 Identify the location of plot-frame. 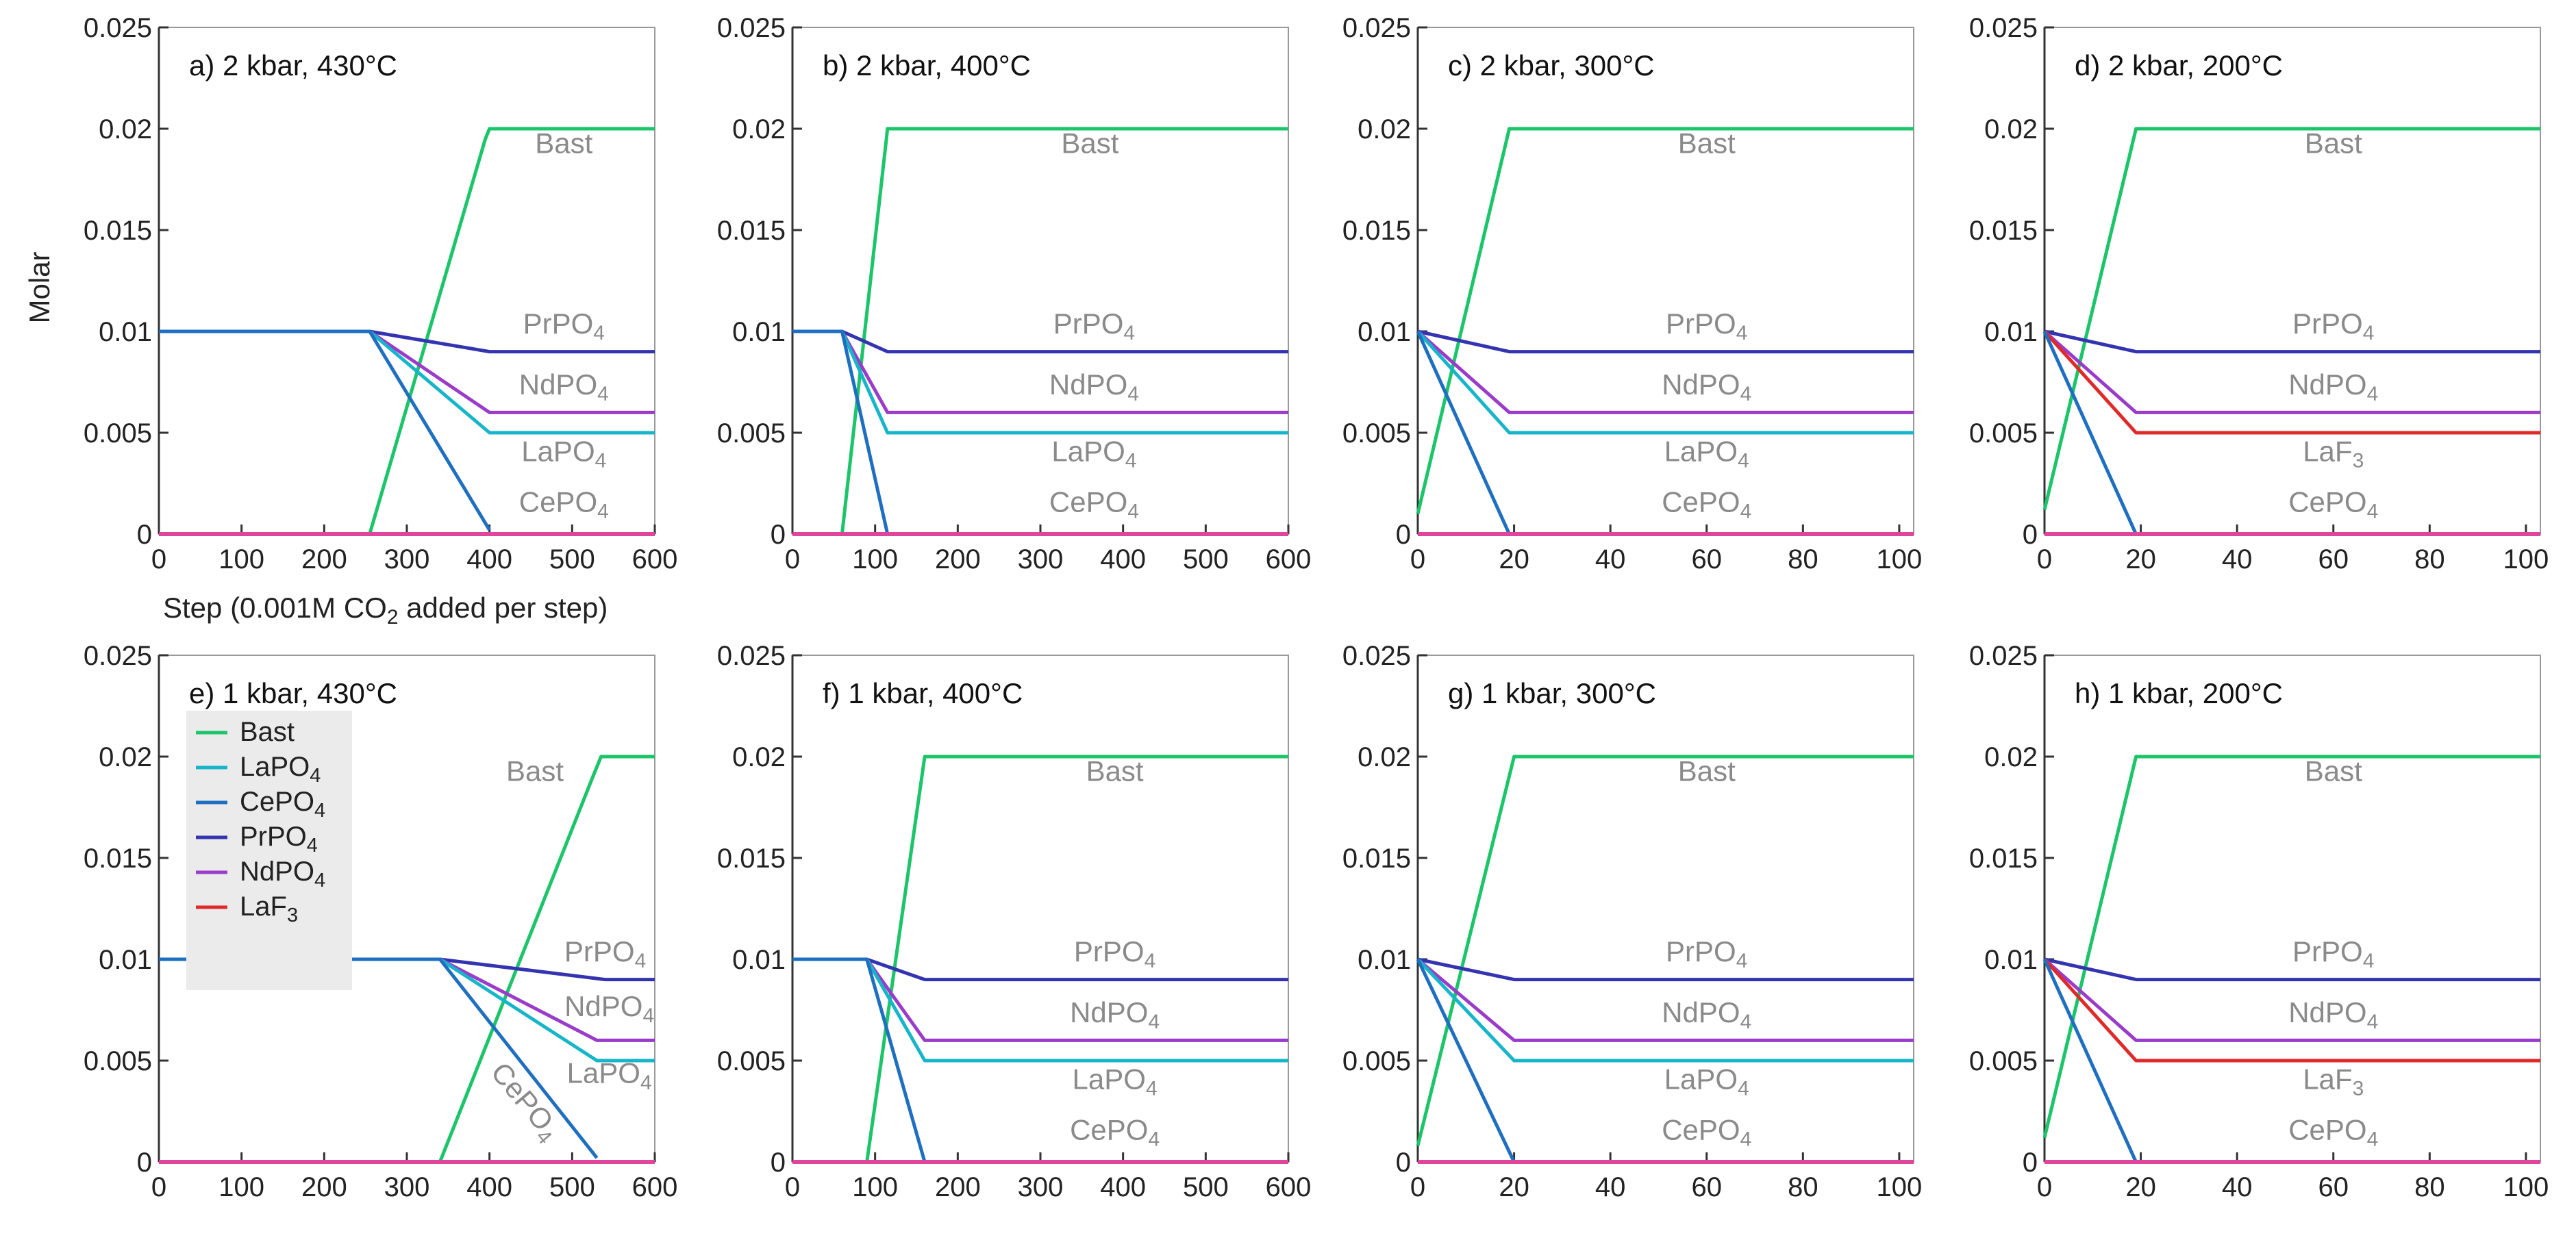
(2292, 281).